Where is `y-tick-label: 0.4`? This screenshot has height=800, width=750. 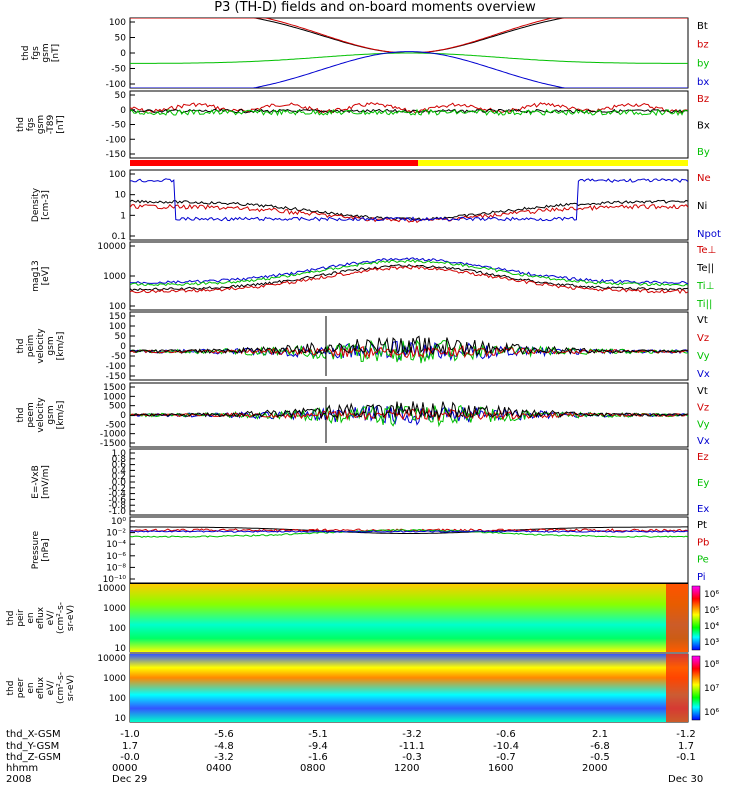 y-tick-label: 0.4 is located at coordinates (119, 471).